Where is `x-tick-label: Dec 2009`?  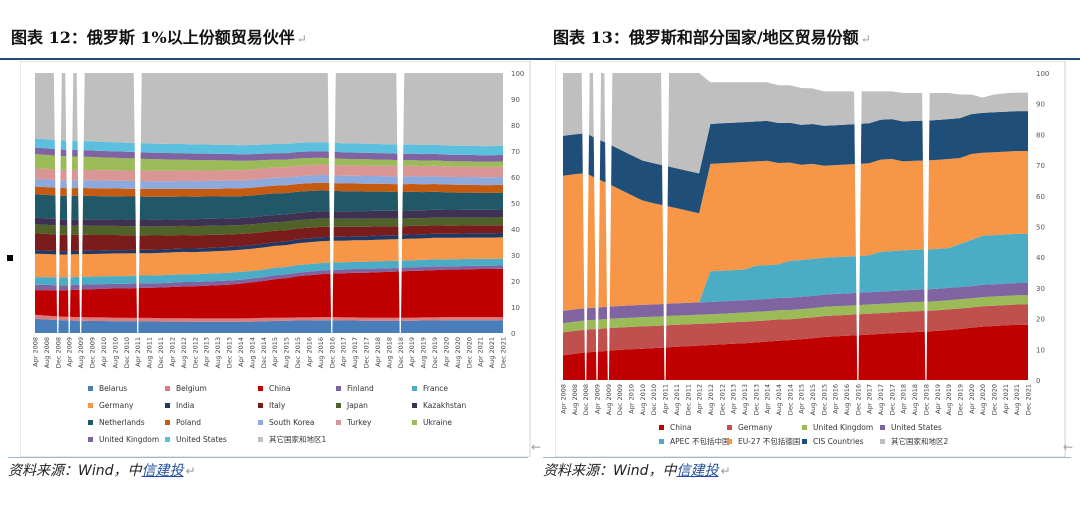
x-tick-label: Dec 2009 is located at coordinates (620, 399).